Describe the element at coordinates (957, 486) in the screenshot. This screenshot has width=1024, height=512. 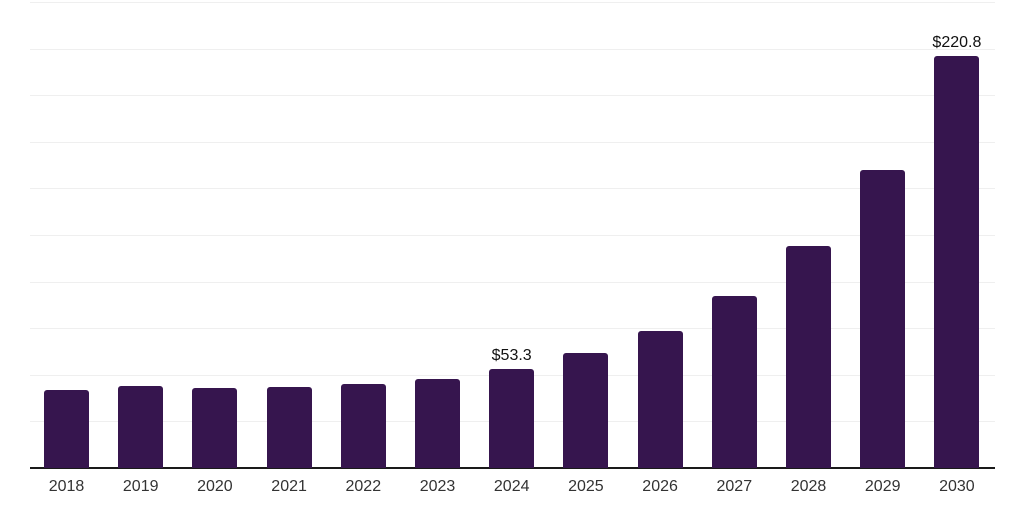
I see `x-axis-label-2030: 2030` at that location.